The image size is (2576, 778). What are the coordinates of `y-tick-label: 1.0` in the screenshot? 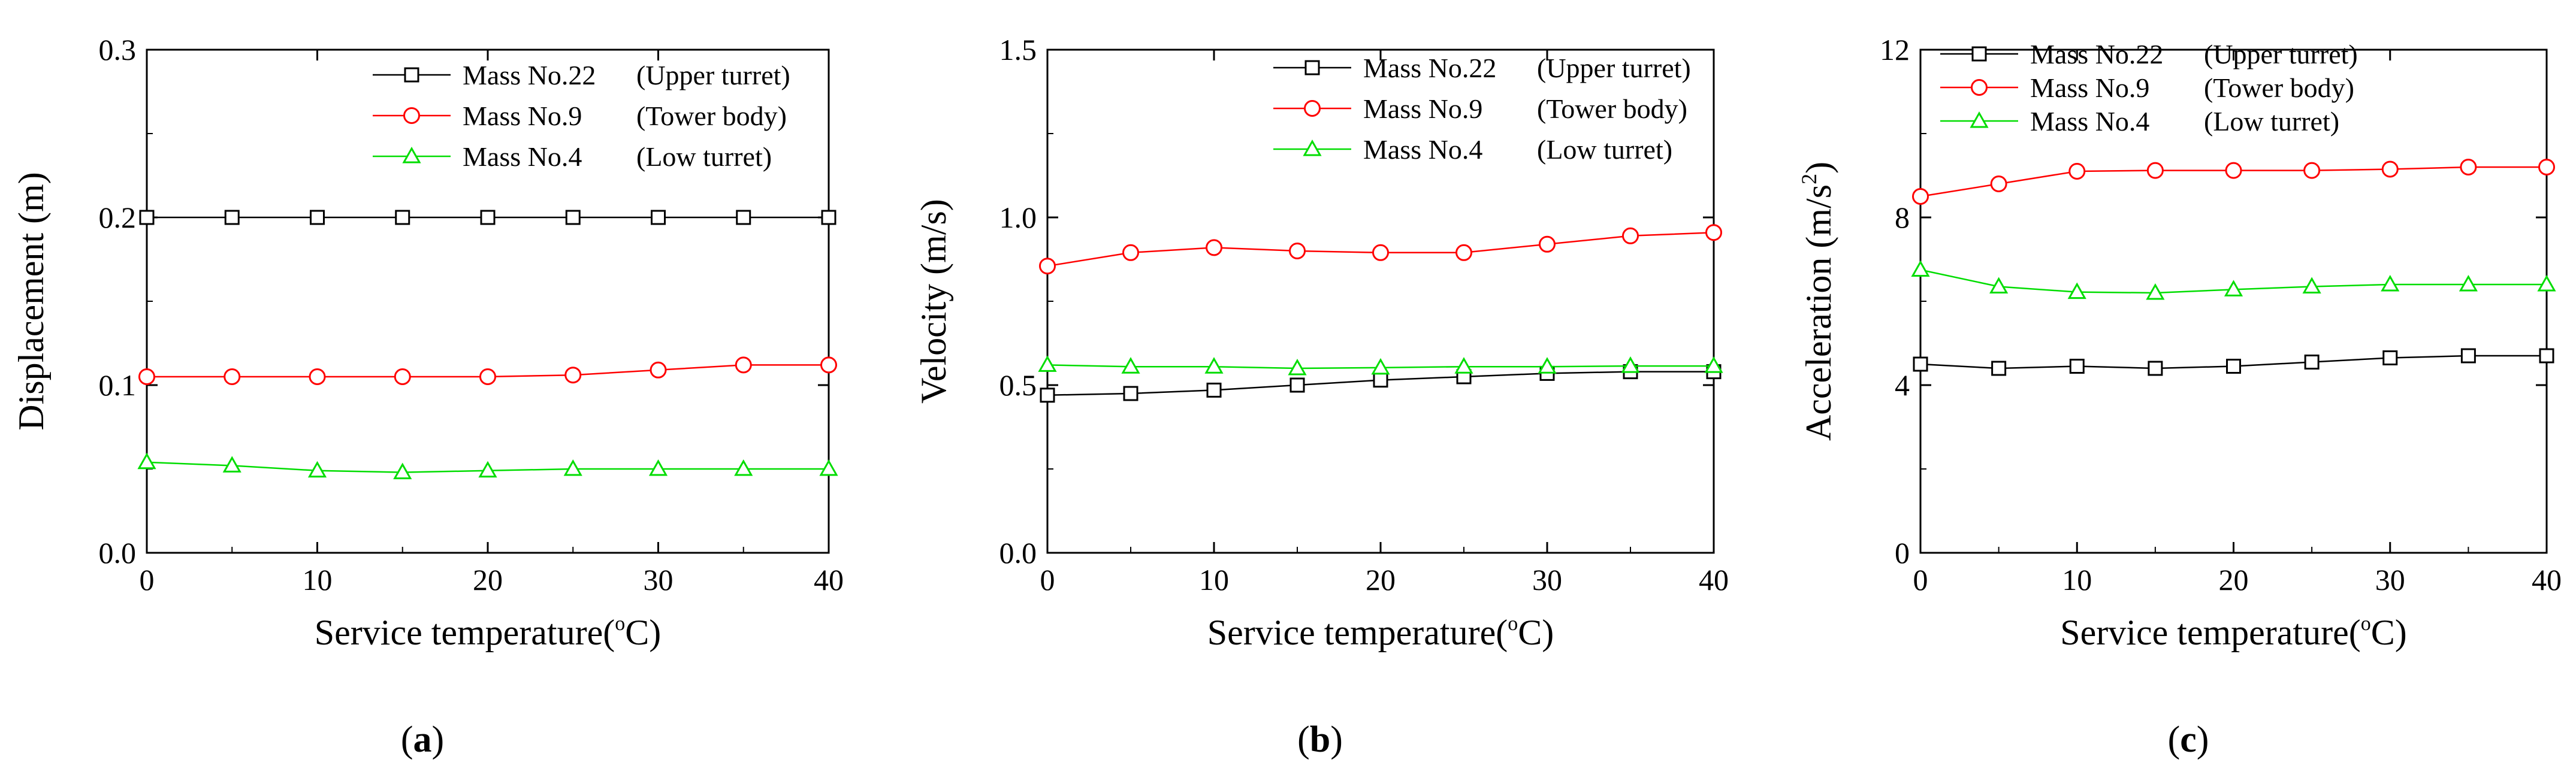 It's located at (1018, 217).